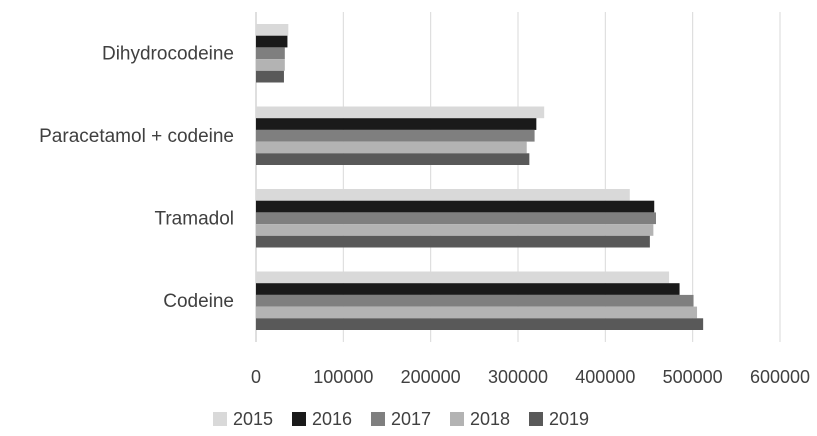  I want to click on legend-item: 2018, so click(480, 419).